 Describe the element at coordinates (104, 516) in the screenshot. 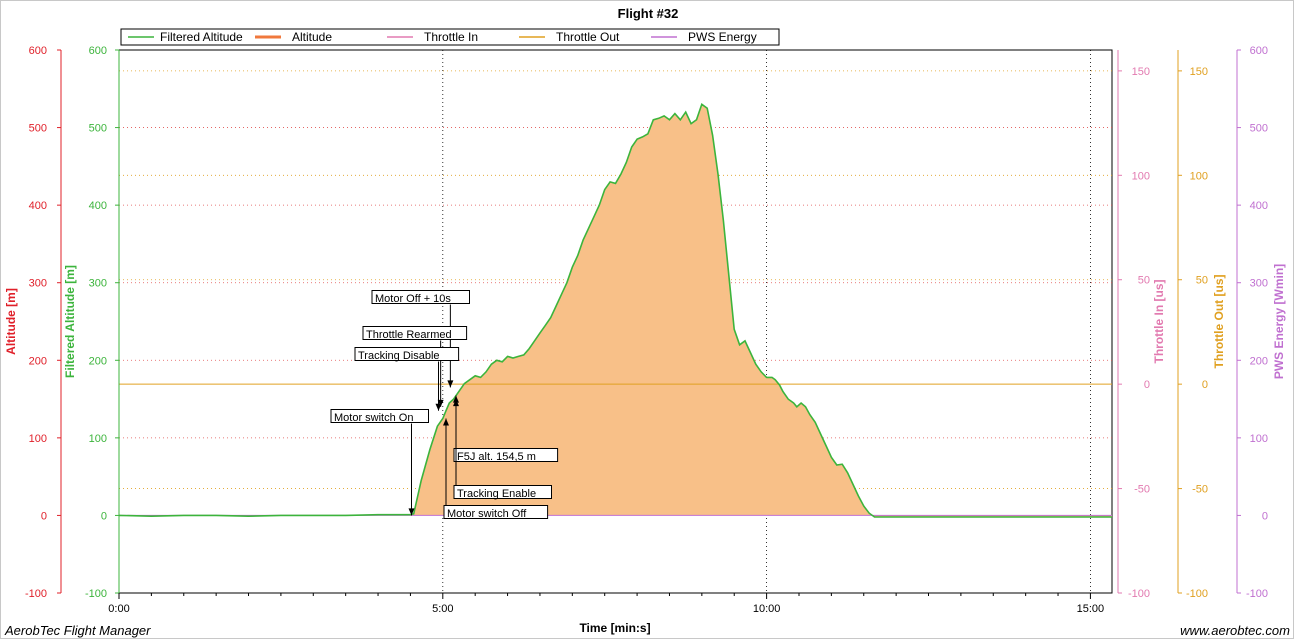

I see `filtered-altitude-axis-tick-label: 0` at that location.